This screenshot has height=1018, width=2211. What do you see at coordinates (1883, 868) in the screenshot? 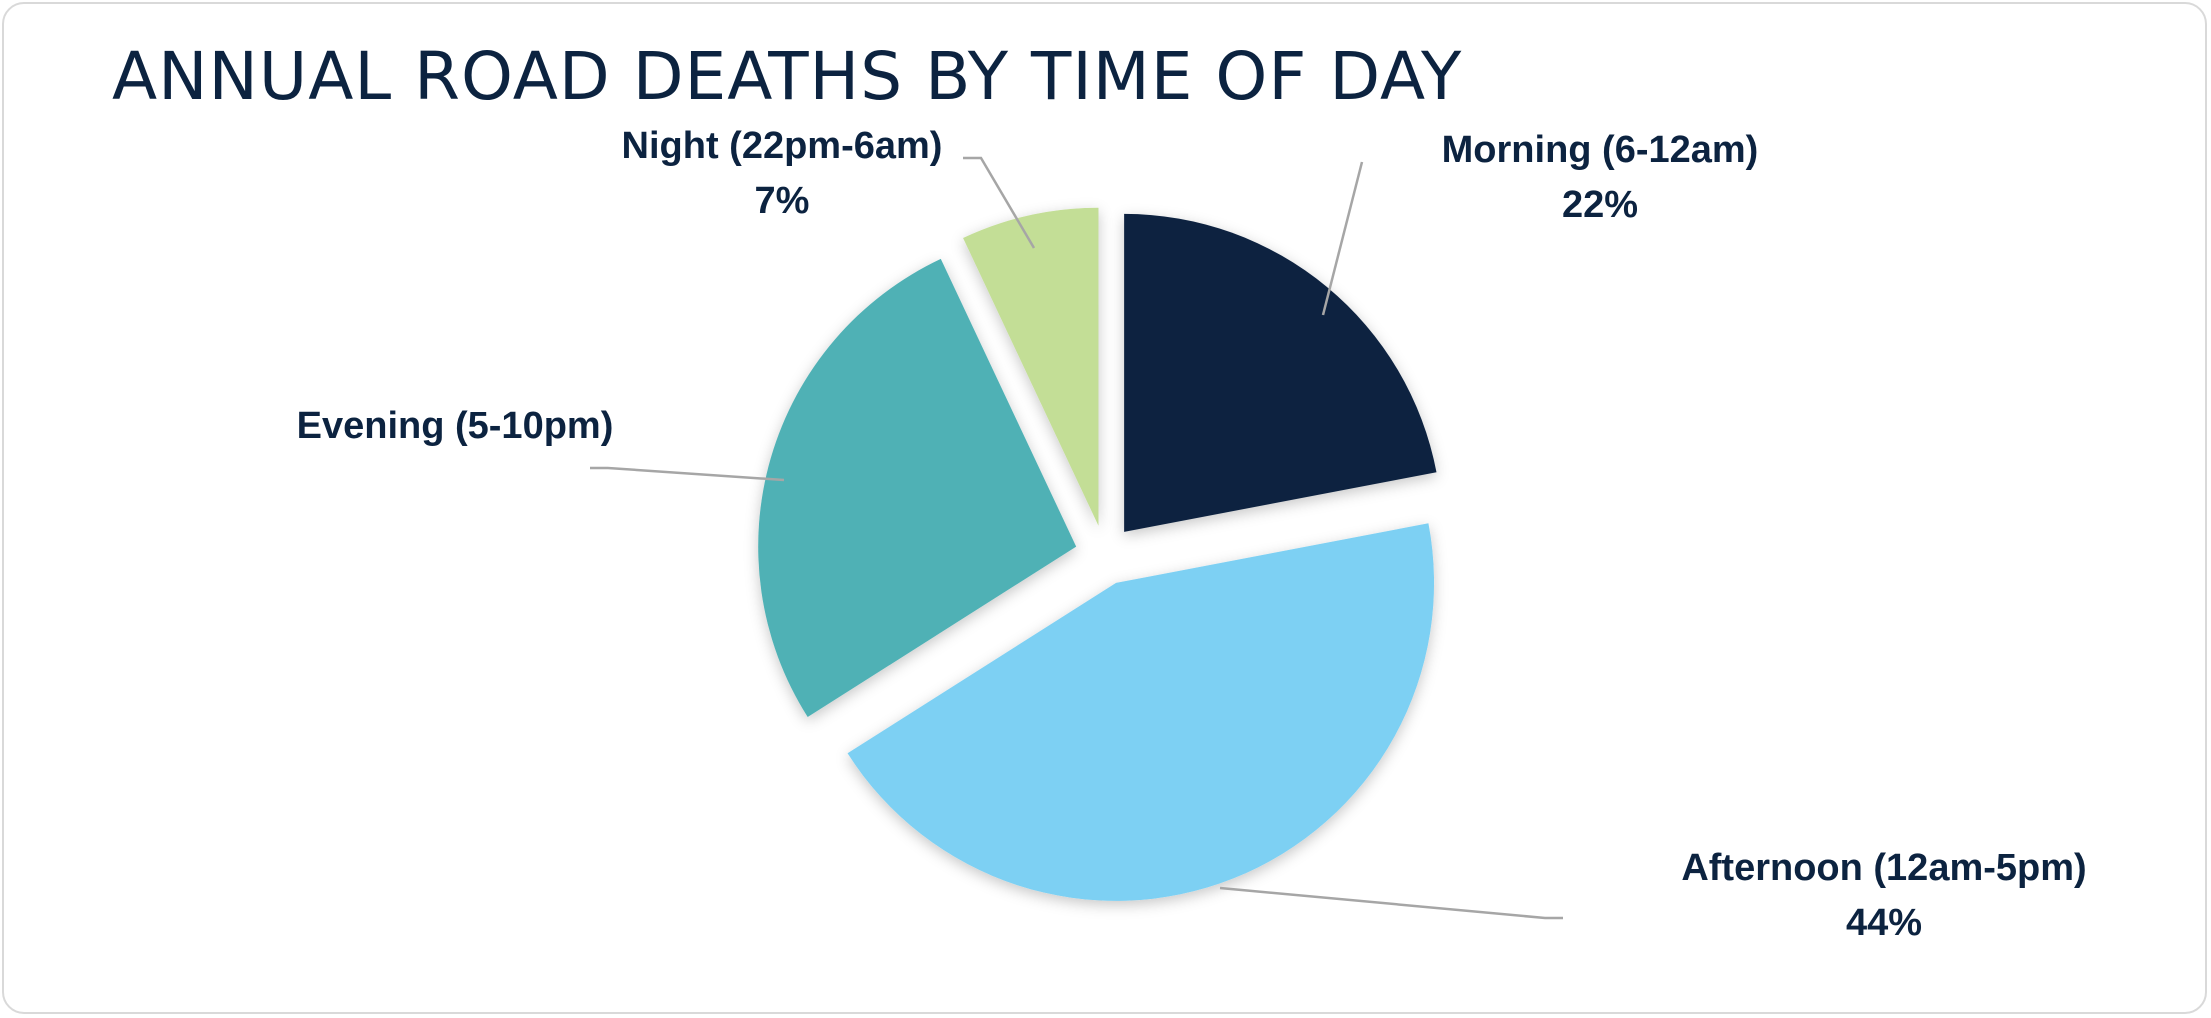
I see `slice-label-2: Afternoon (12am-5pm)` at bounding box center [1883, 868].